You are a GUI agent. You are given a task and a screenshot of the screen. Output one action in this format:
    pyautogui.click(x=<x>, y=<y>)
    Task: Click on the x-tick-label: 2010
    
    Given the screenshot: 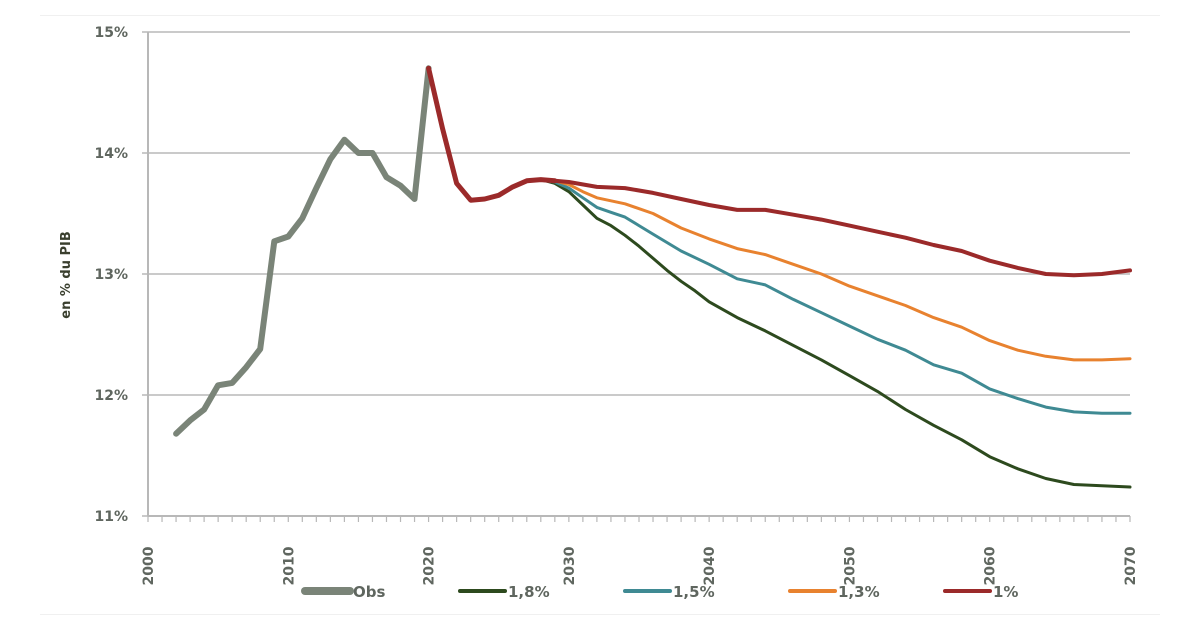 What is the action you would take?
    pyautogui.click(x=289, y=565)
    